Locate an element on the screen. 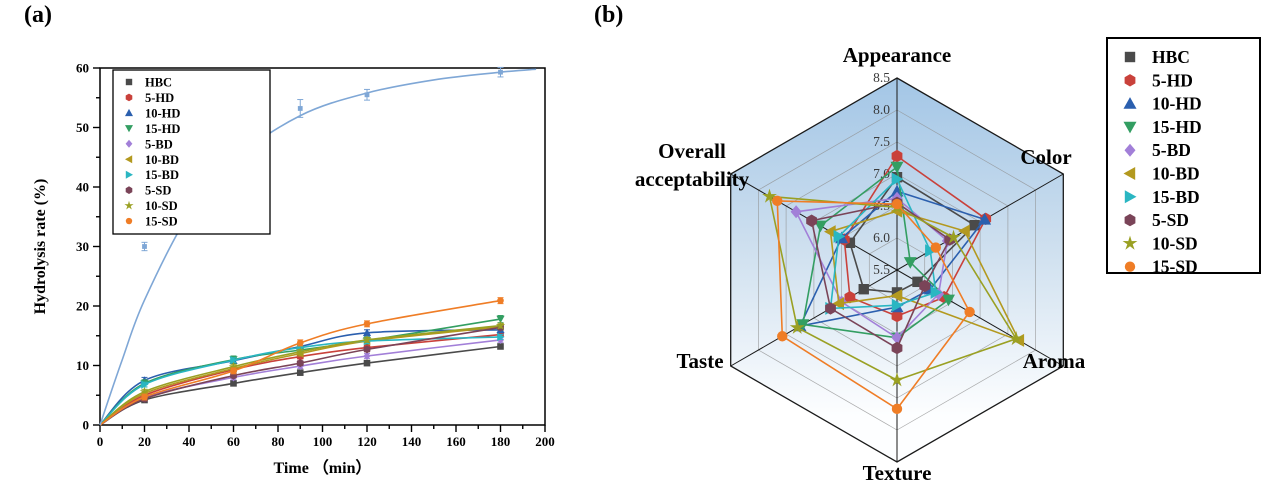 The image size is (1268, 502). legend-label-10-SD: 10-SD is located at coordinates (161, 206).